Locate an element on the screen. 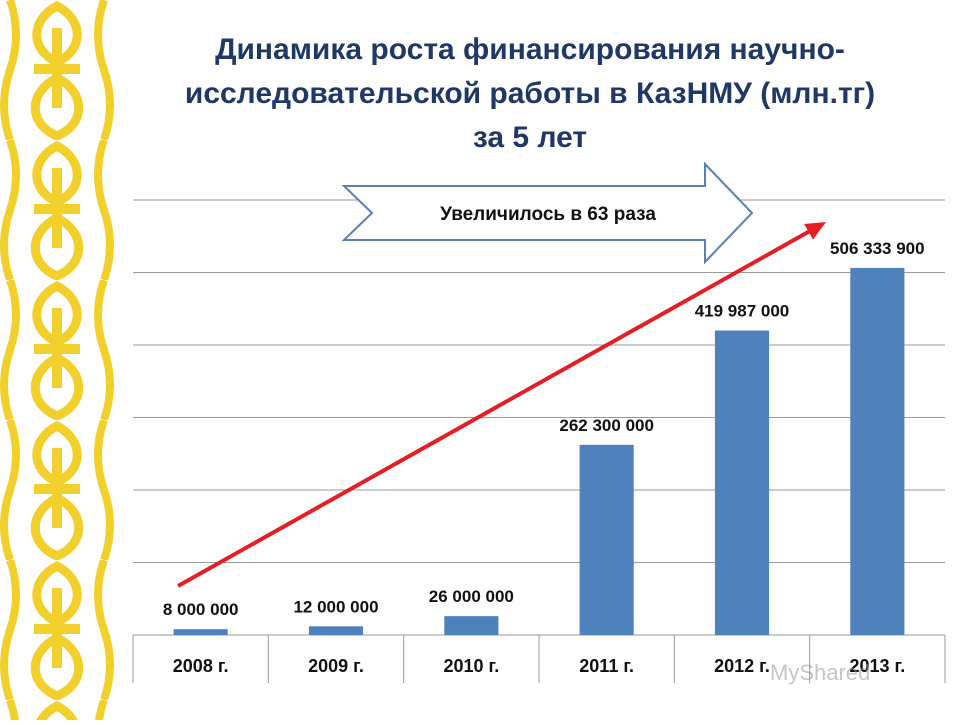 The width and height of the screenshot is (960, 725). data-label-6: 506 333 900 is located at coordinates (877, 248).